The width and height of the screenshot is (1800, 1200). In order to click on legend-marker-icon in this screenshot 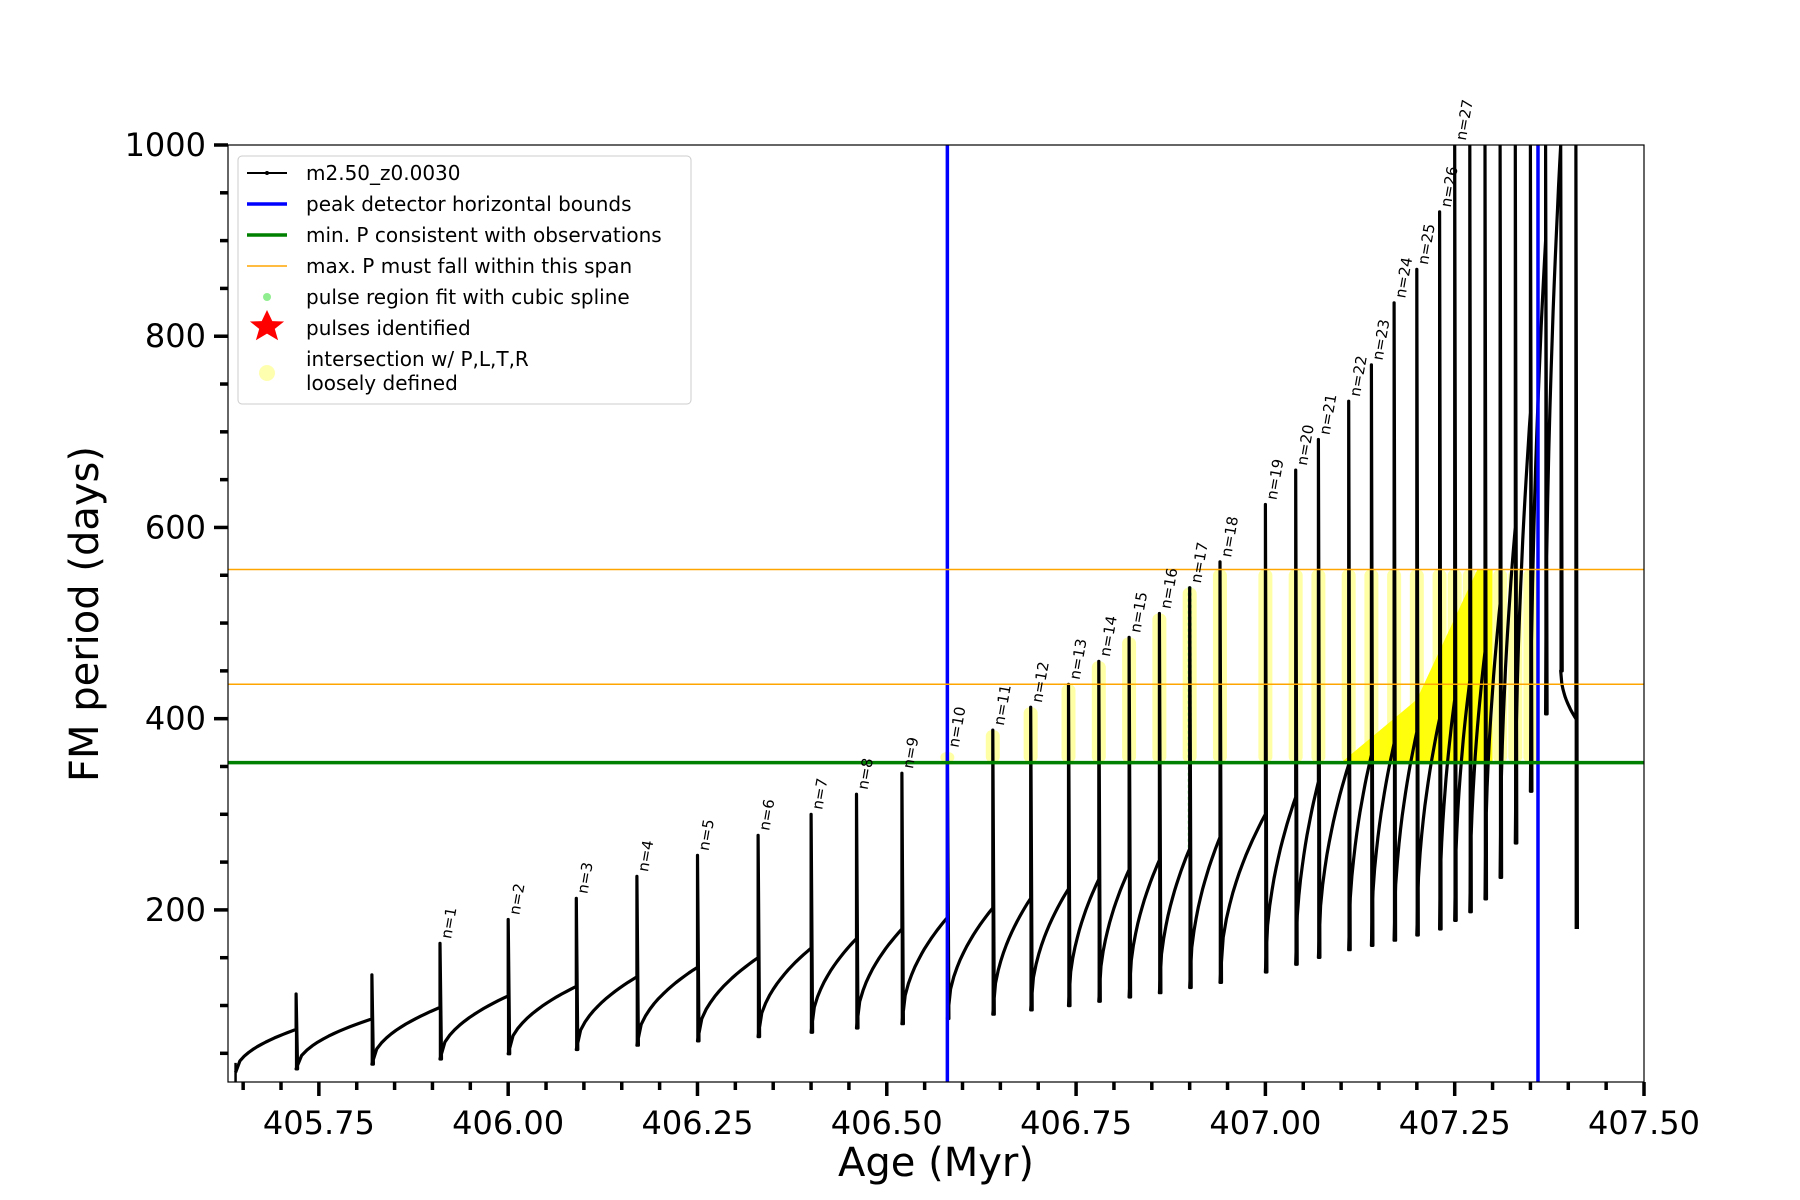, I will do `click(267, 173)`.